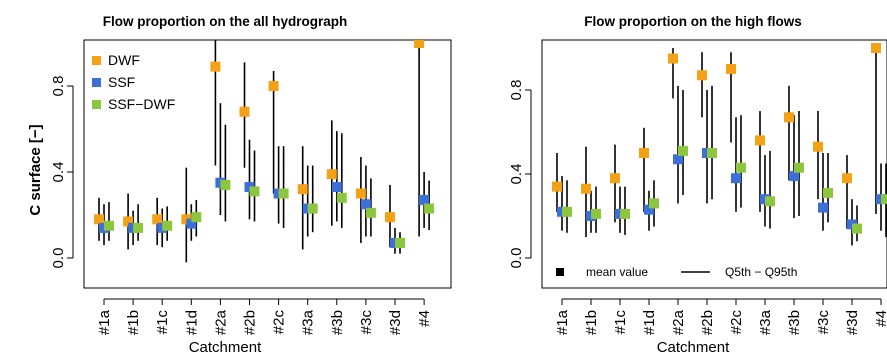  I want to click on legend-mean-label: mean value, so click(617, 272).